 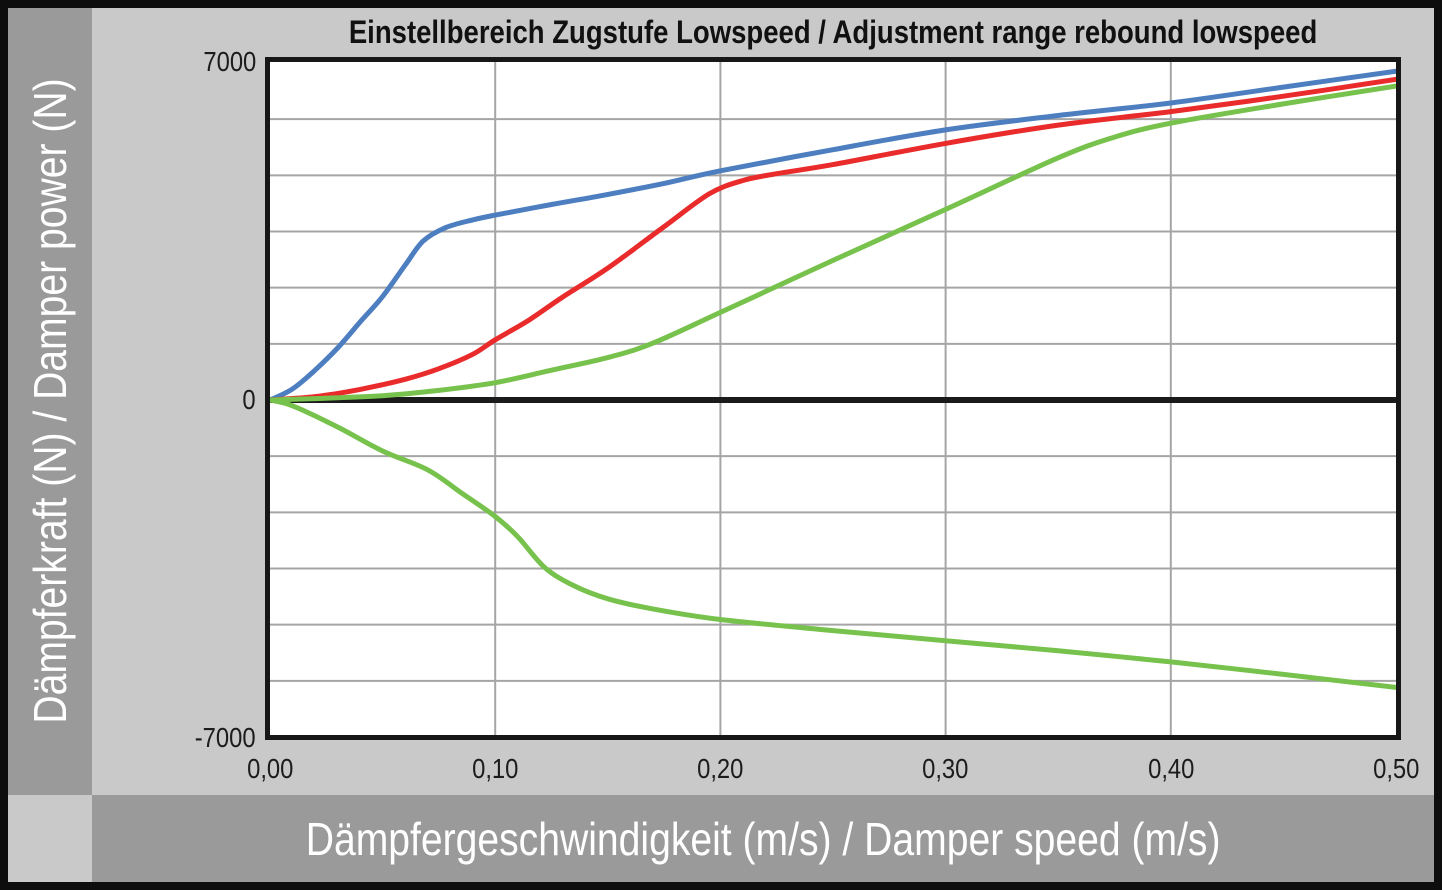 What do you see at coordinates (249, 399) in the screenshot?
I see `y-tick-0: 0` at bounding box center [249, 399].